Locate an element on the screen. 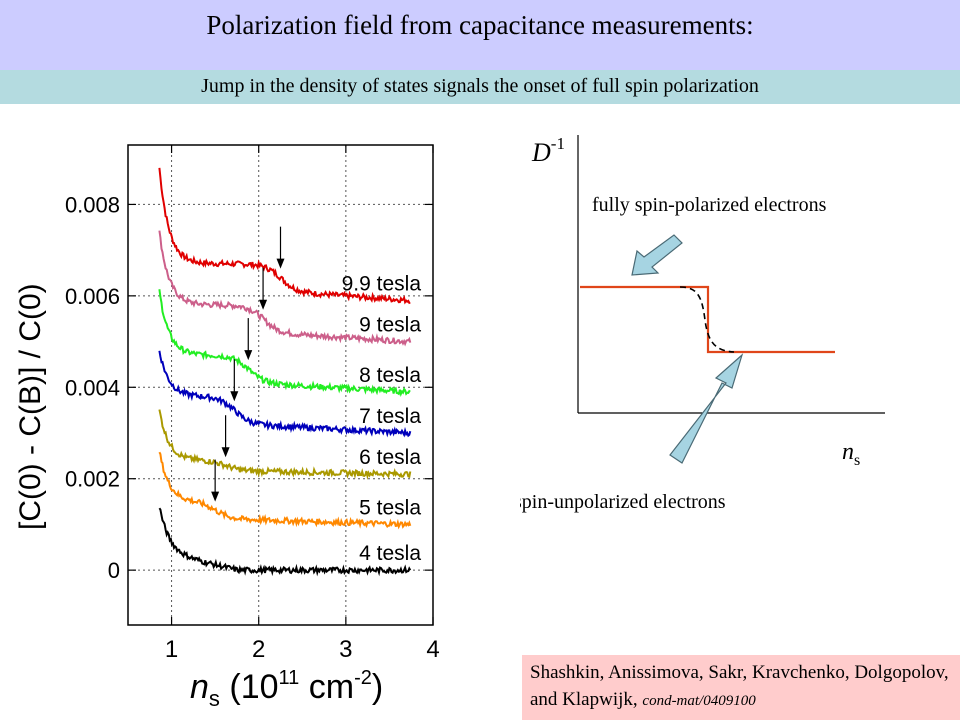 The height and width of the screenshot is (720, 960). y-tick-label: 0.008 is located at coordinates (92, 204).